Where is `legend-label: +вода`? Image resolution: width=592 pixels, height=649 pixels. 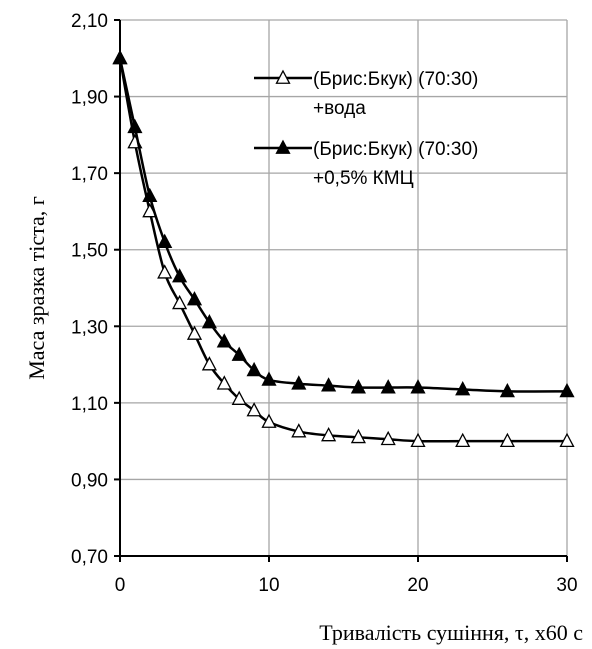
legend-label: +вода is located at coordinates (339, 108).